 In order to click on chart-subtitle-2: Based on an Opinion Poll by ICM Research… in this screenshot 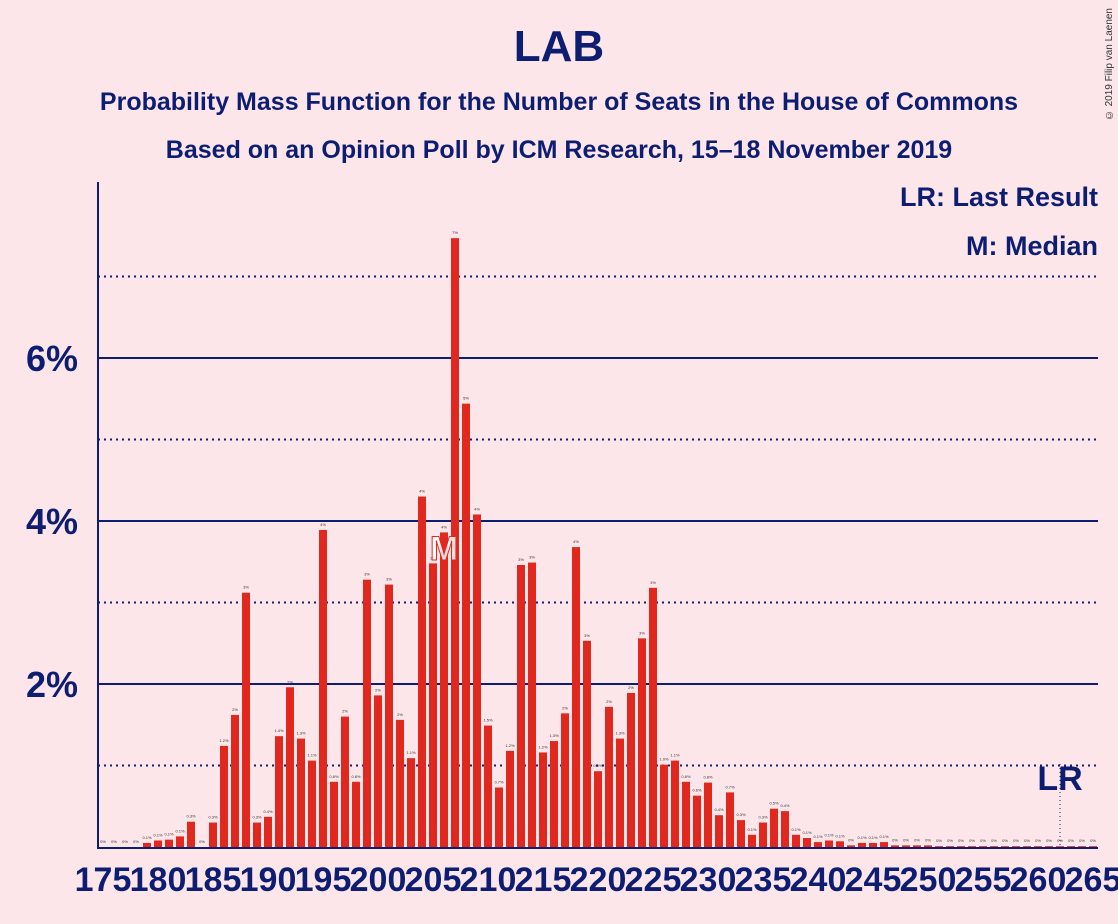, I will do `click(559, 150)`.